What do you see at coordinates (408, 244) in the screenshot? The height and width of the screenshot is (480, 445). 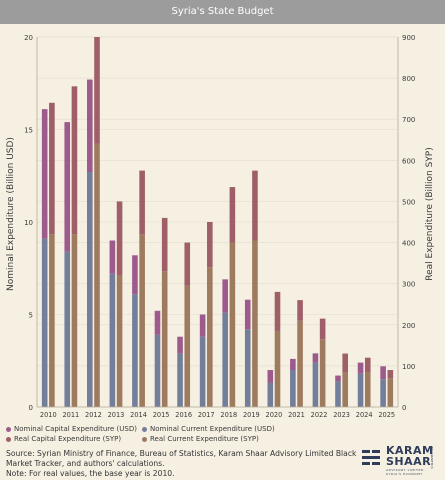 I see `y-tick-right: 400` at bounding box center [408, 244].